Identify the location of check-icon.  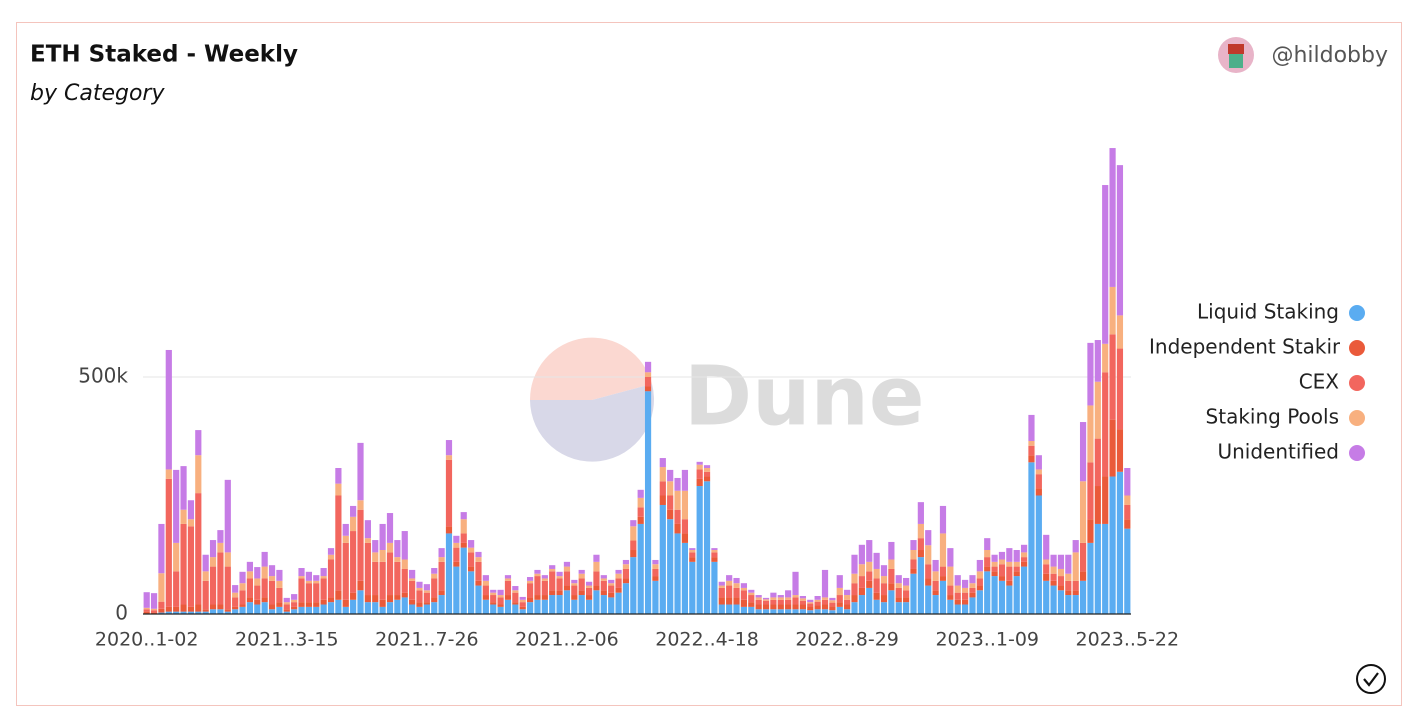
(1371, 679).